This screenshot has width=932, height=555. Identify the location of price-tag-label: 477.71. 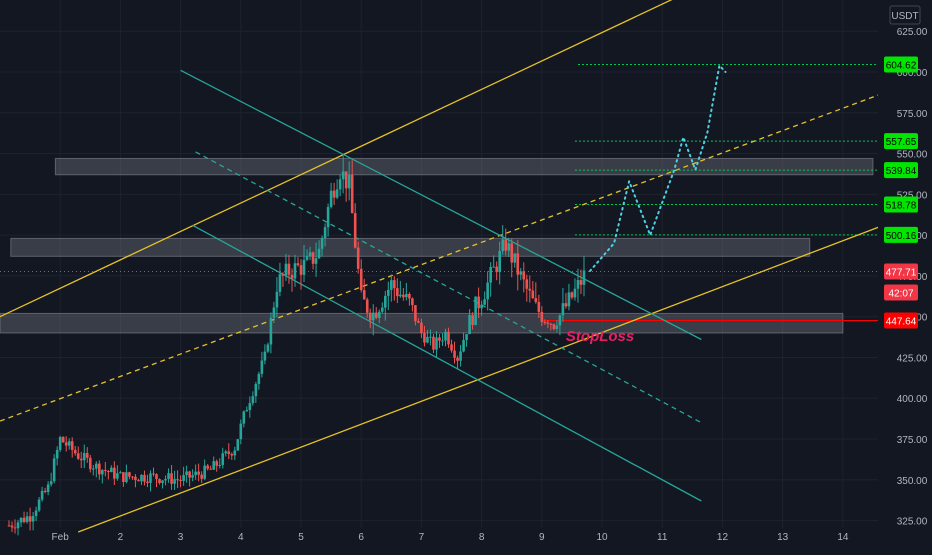
(901, 272).